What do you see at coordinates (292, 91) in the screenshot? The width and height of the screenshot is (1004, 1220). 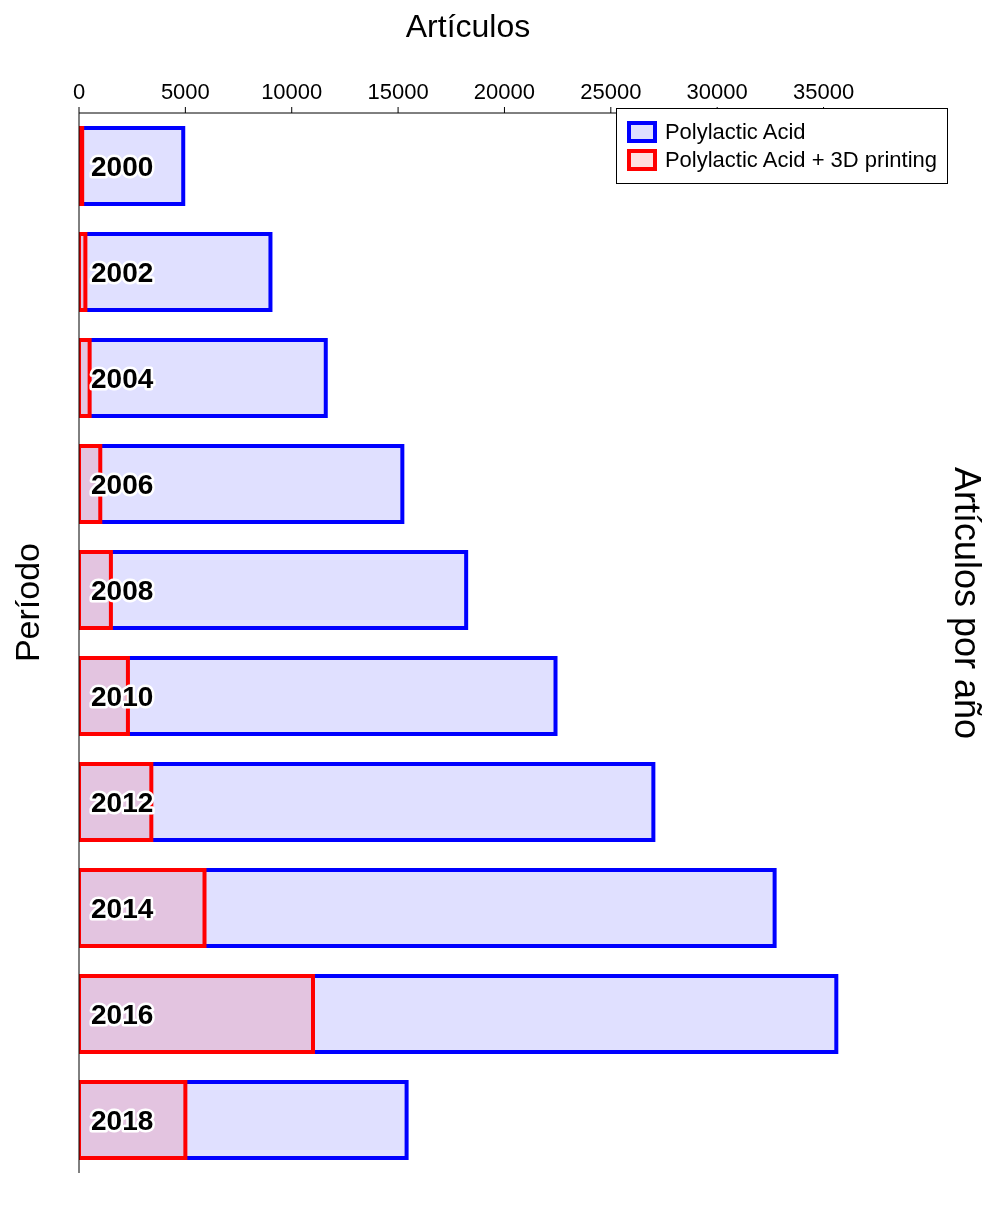 I see `x-tick-label: 10000` at bounding box center [292, 91].